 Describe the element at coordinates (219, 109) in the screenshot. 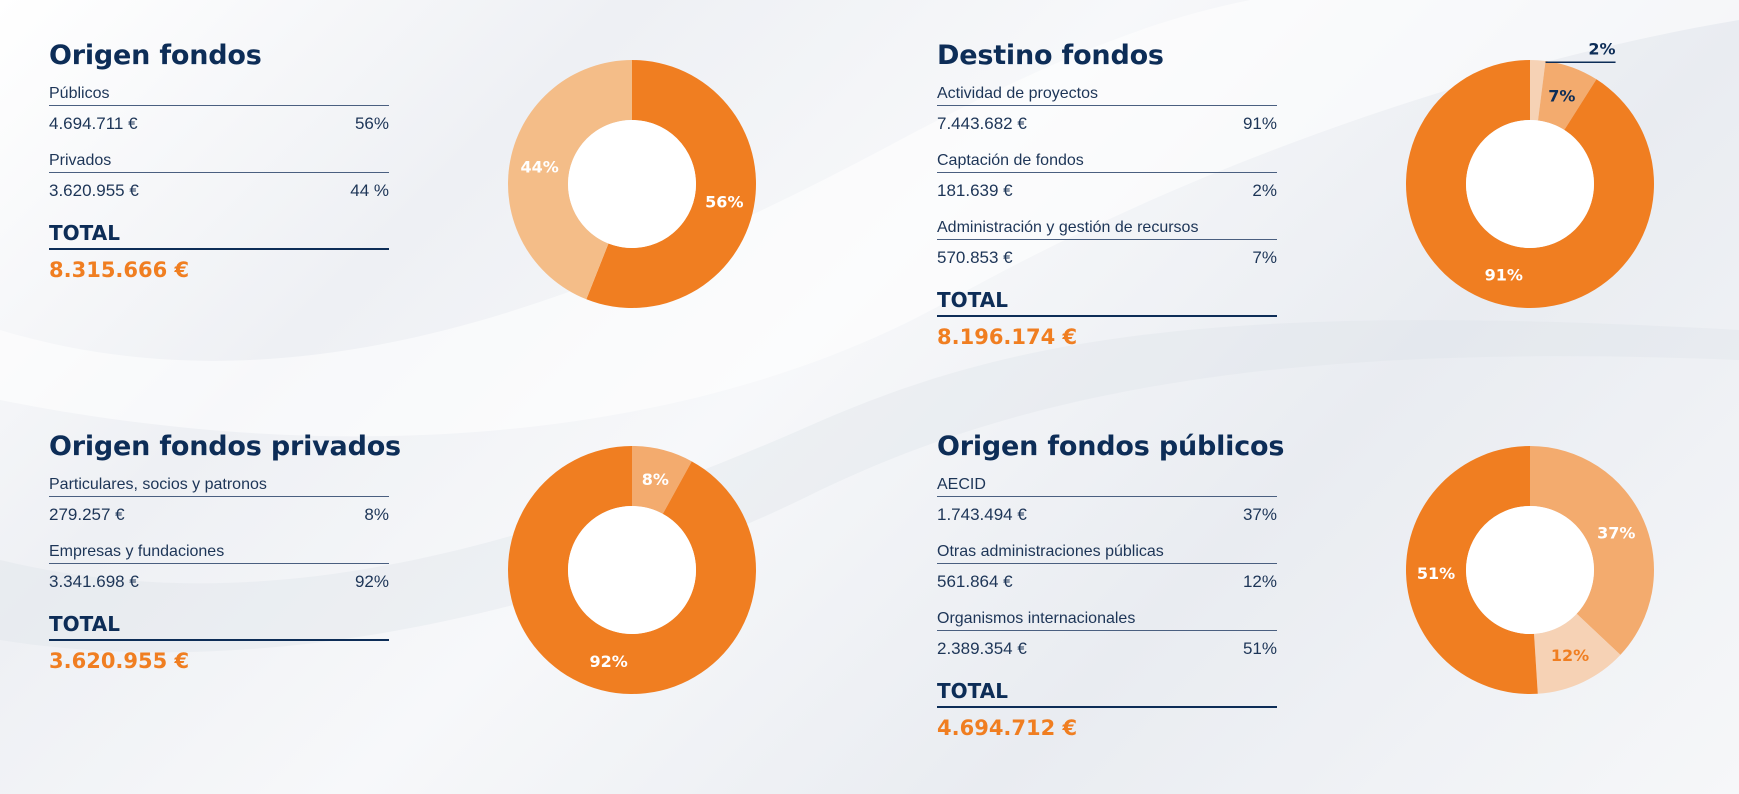

I see `list-item: Públicos 4.694.711 € 56%` at that location.